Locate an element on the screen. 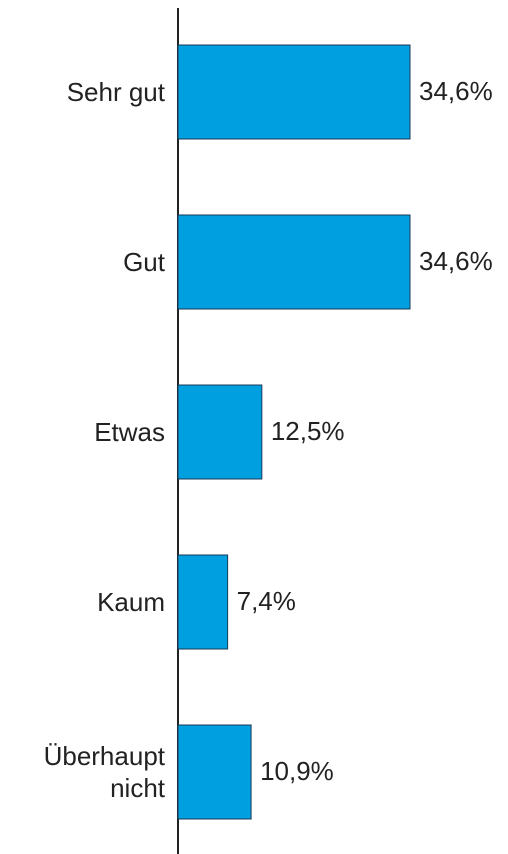  category-label: Etwas is located at coordinates (129, 432).